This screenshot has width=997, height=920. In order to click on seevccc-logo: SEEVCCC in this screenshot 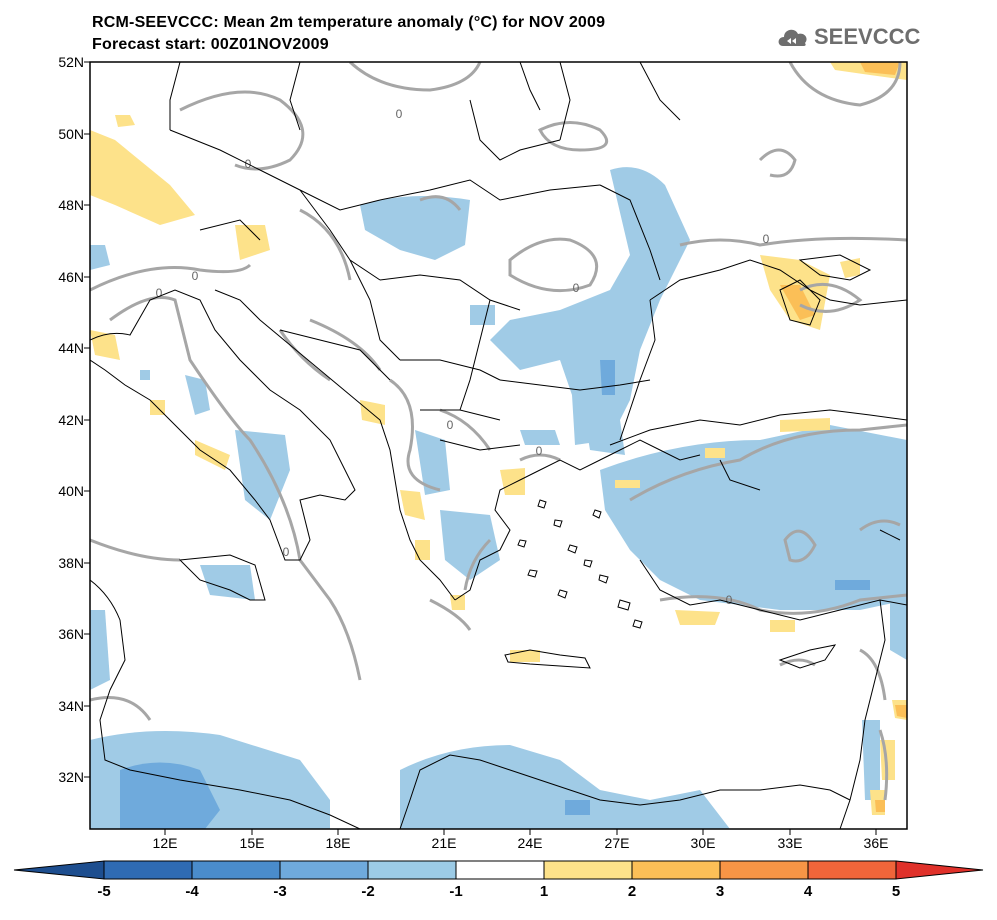, I will do `click(848, 37)`.